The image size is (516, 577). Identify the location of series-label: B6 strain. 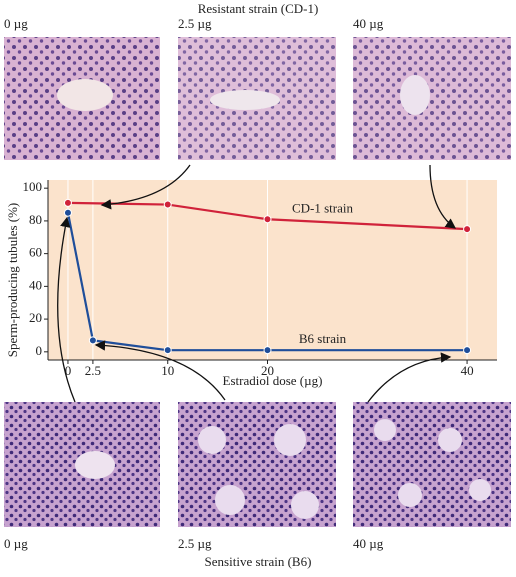
(323, 338).